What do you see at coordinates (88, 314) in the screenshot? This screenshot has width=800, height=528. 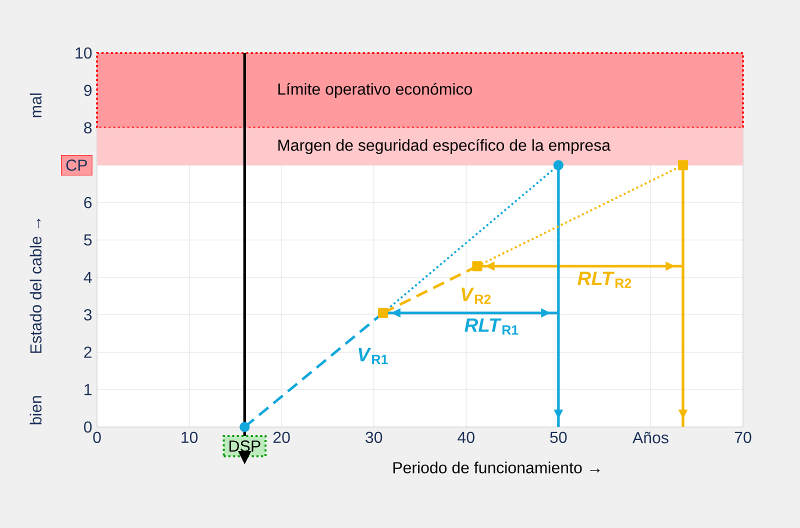 I see `y-tick-label: 3` at bounding box center [88, 314].